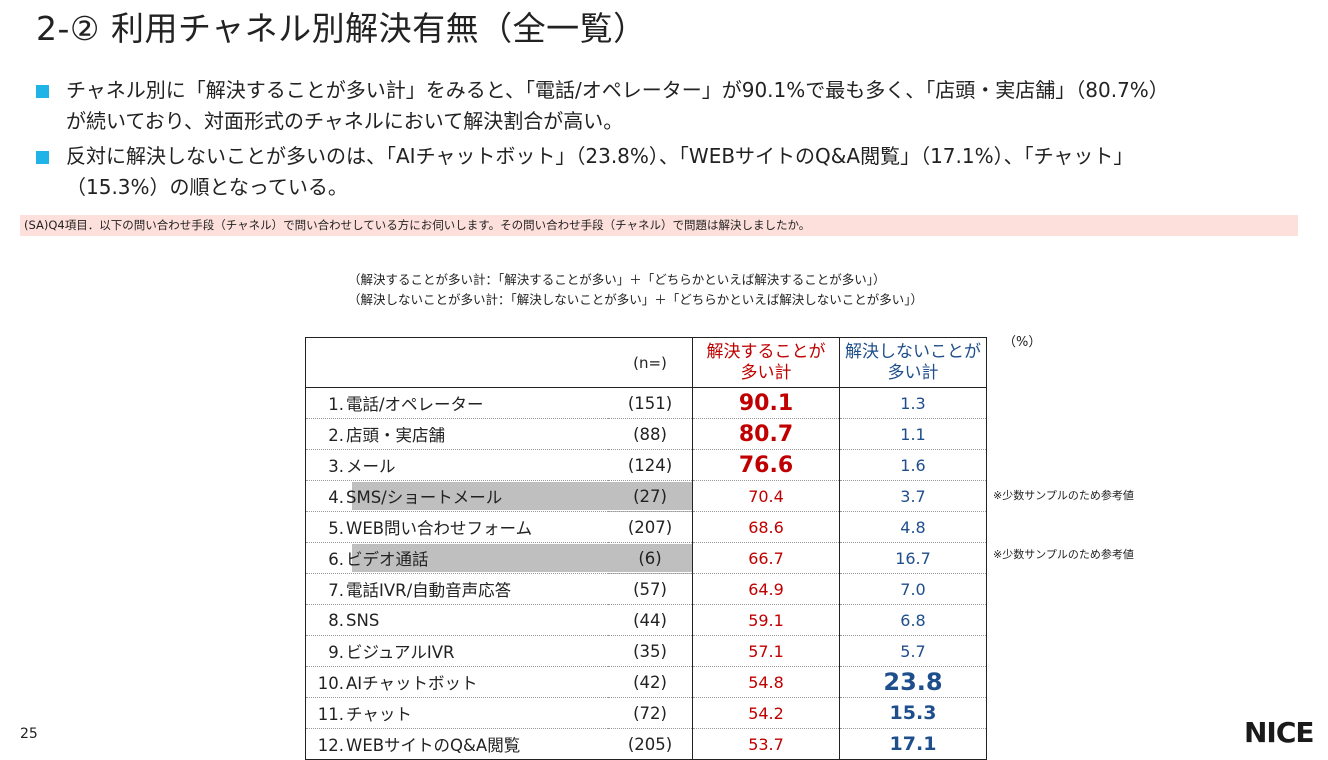 The height and width of the screenshot is (760, 1328). I want to click on not-resolved-cell: 4.8, so click(913, 527).